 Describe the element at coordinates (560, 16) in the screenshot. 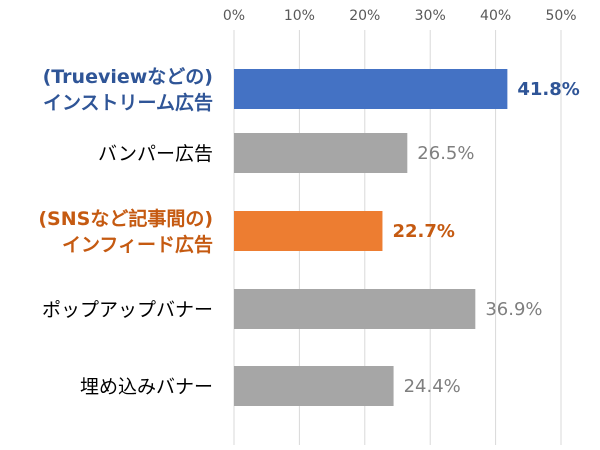

I see `x-tick-label-5: 50%` at that location.